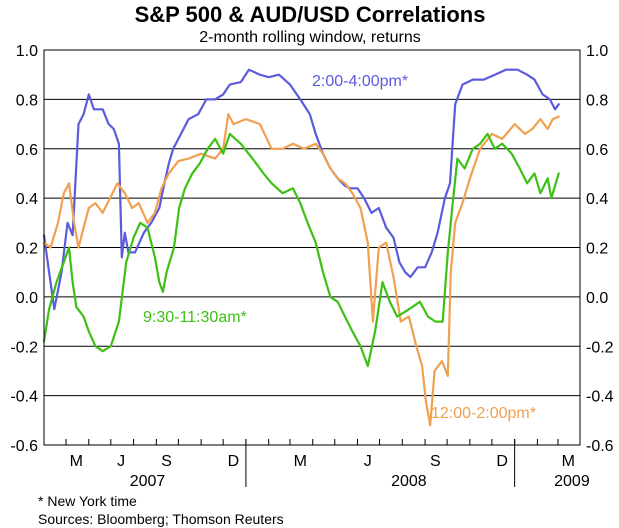  What do you see at coordinates (27, 51) in the screenshot?
I see `y-tick-label-left: 1.0` at bounding box center [27, 51].